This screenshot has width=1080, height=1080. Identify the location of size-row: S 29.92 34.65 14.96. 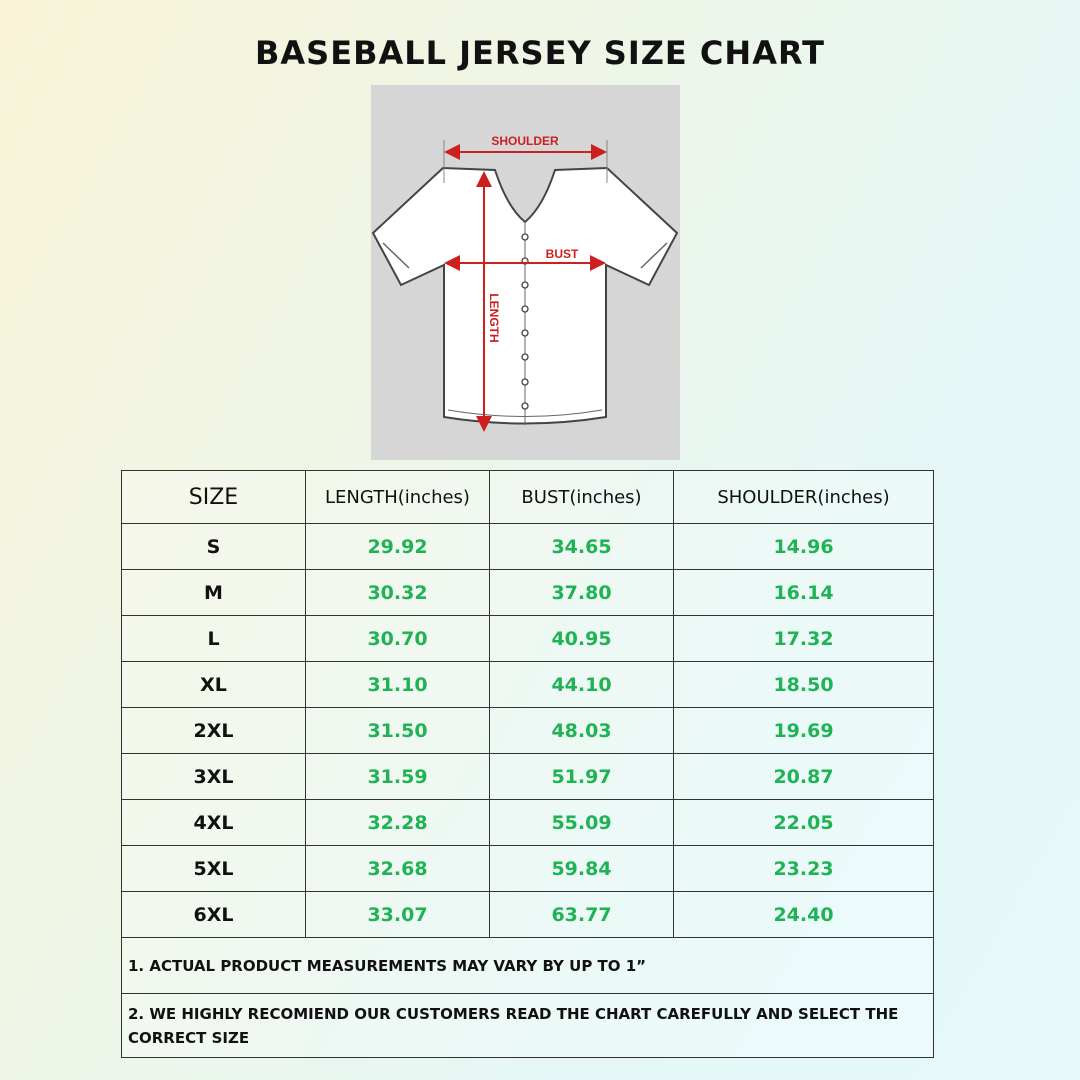
(527, 546).